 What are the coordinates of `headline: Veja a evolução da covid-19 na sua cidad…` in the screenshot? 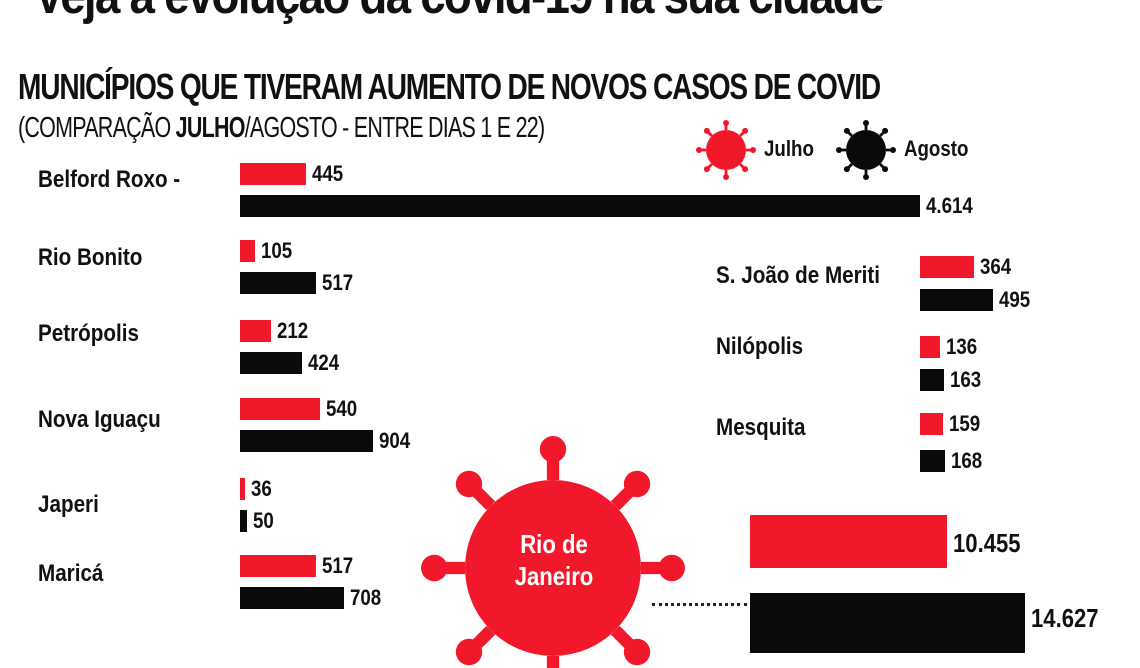 It's located at (459, 13).